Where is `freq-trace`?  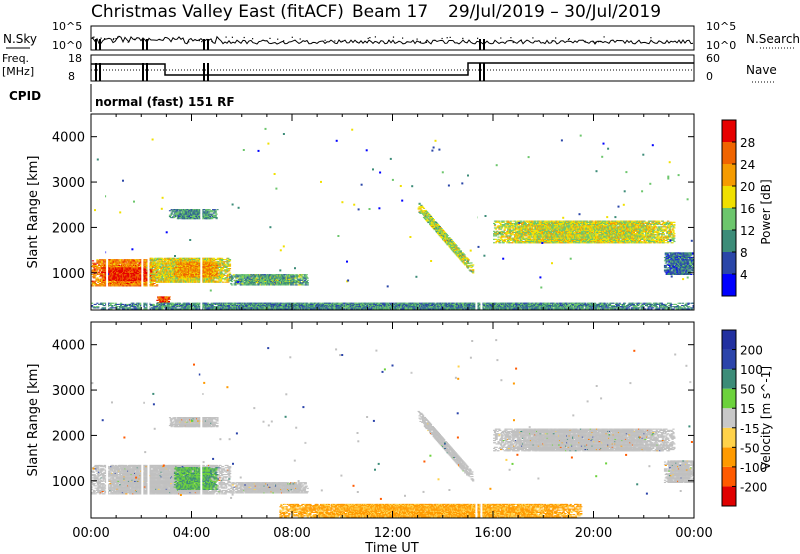
freq-trace is located at coordinates (392, 71).